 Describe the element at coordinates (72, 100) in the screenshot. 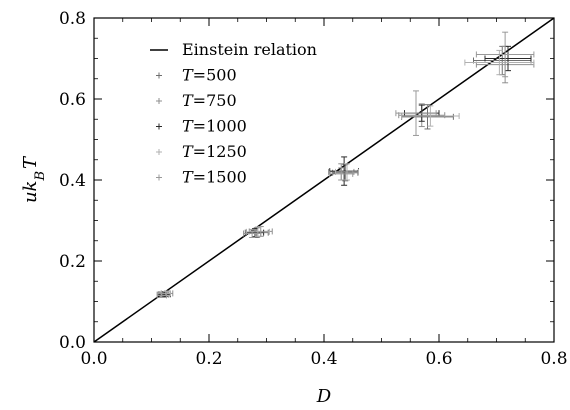

I see `y-tick-label: 0.6` at that location.